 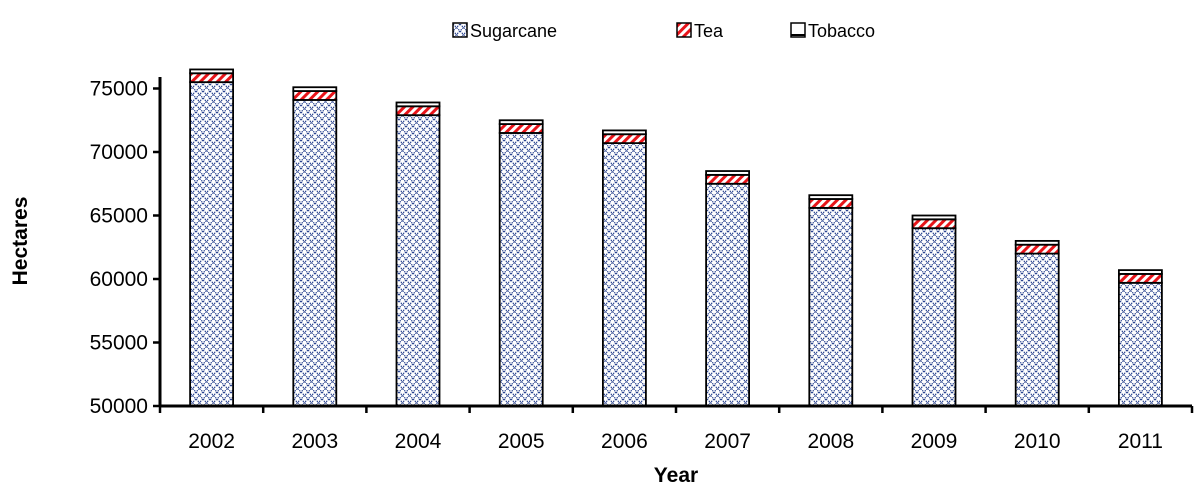 What do you see at coordinates (119, 216) in the screenshot?
I see `y-tick-label: 65000` at bounding box center [119, 216].